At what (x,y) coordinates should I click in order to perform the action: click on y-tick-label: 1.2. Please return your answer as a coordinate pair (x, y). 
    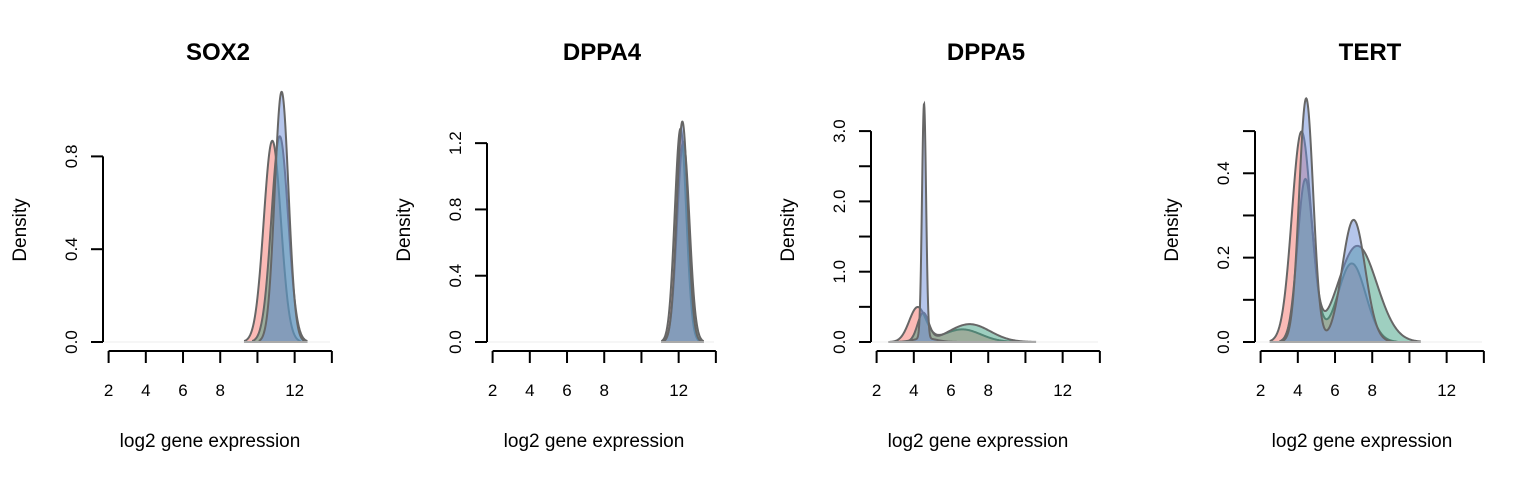
    Looking at the image, I should click on (455, 143).